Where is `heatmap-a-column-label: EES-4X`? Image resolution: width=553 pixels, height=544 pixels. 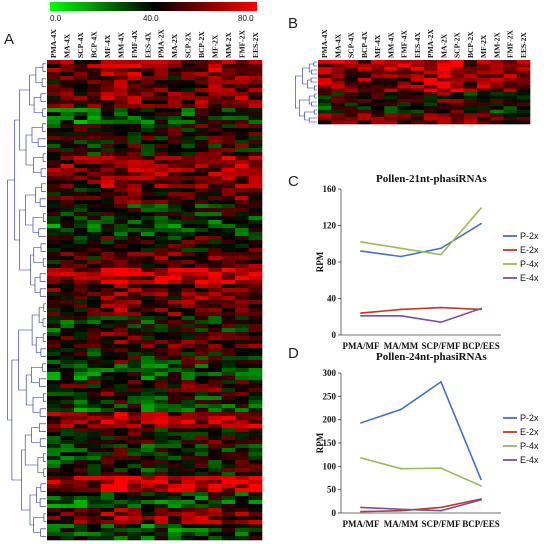
heatmap-a-column-label: EES-4X is located at coordinates (147, 45).